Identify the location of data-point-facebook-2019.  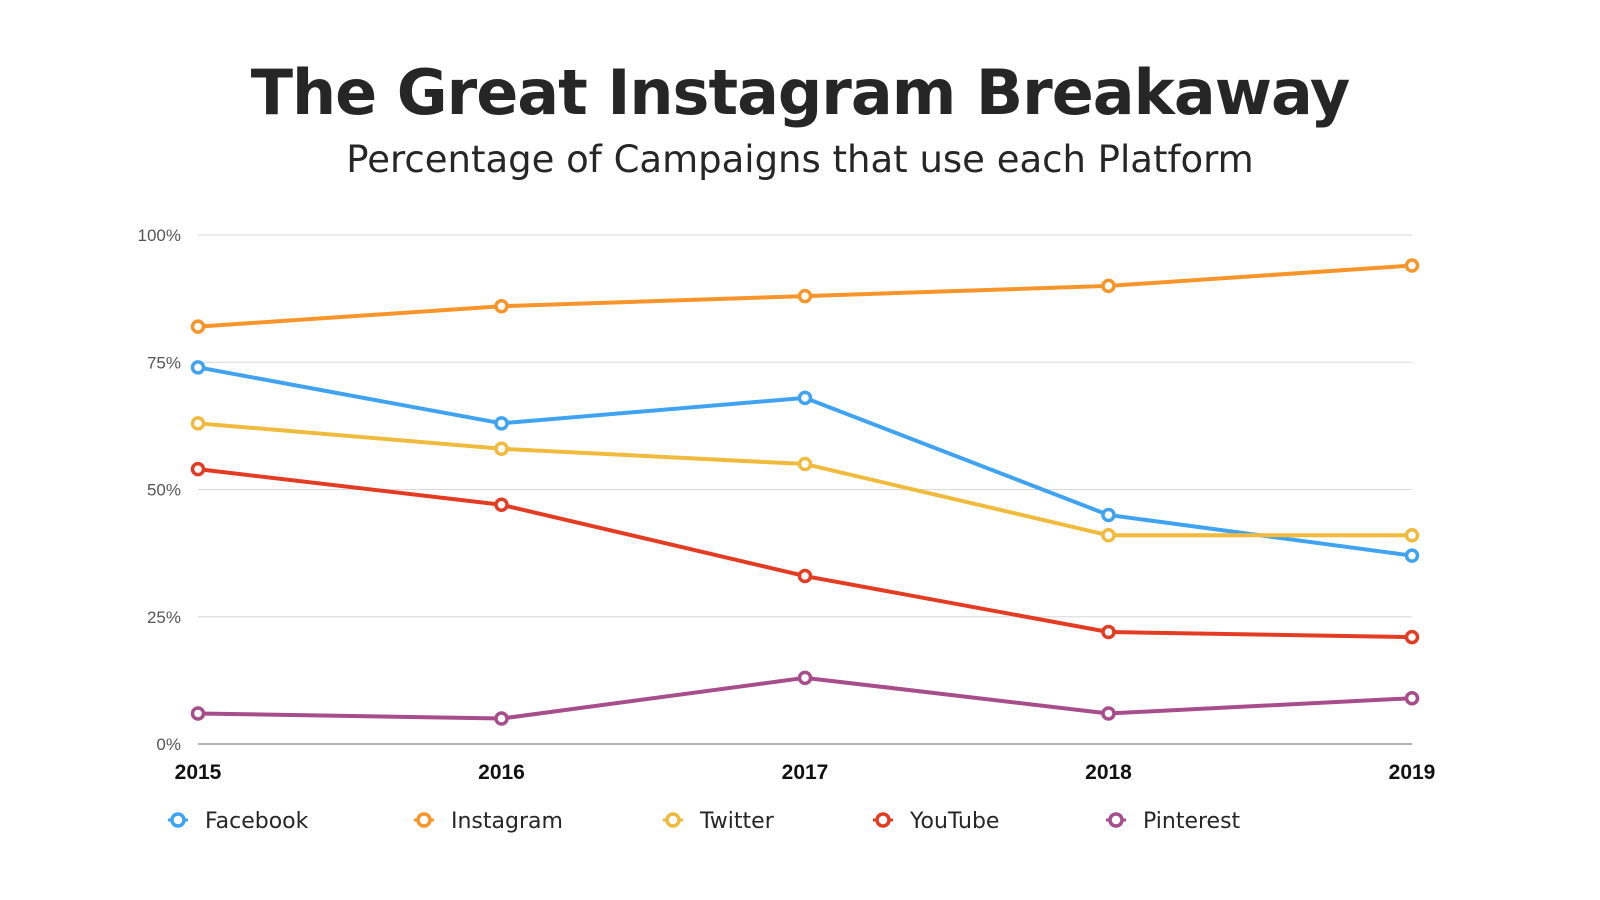
(1412, 555).